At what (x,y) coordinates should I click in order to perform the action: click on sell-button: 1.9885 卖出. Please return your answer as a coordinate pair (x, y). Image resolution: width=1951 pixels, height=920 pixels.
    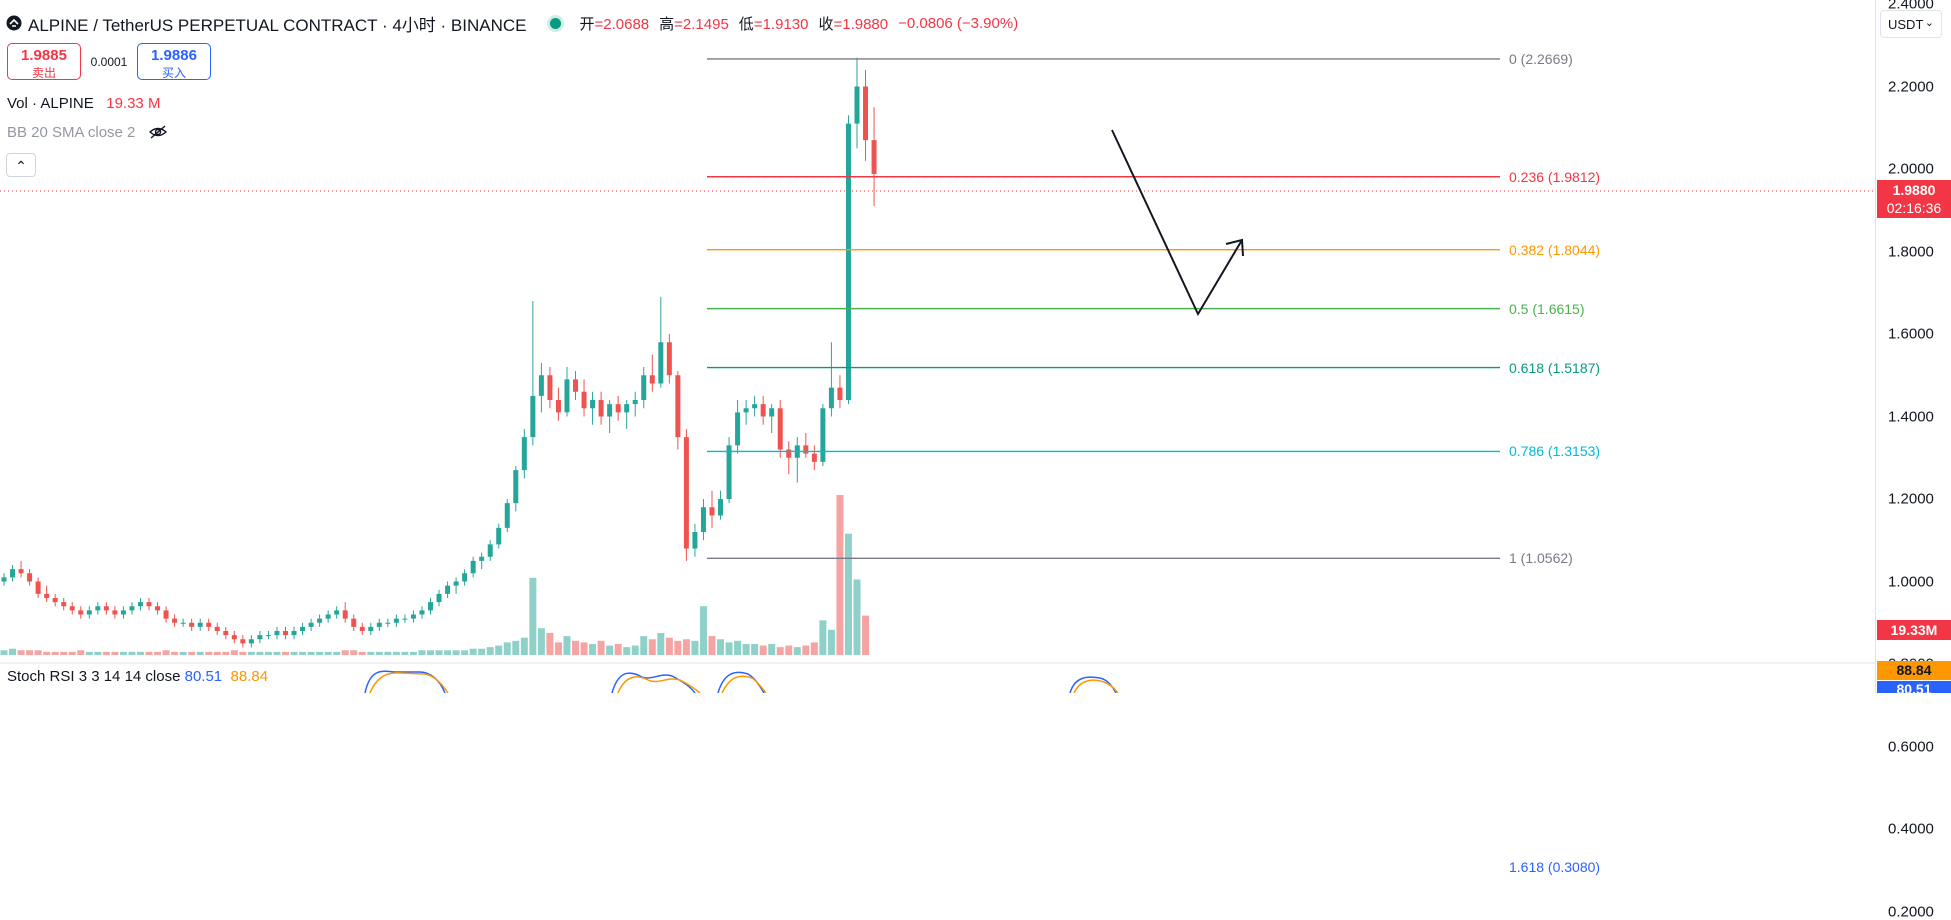
    Looking at the image, I should click on (44, 61).